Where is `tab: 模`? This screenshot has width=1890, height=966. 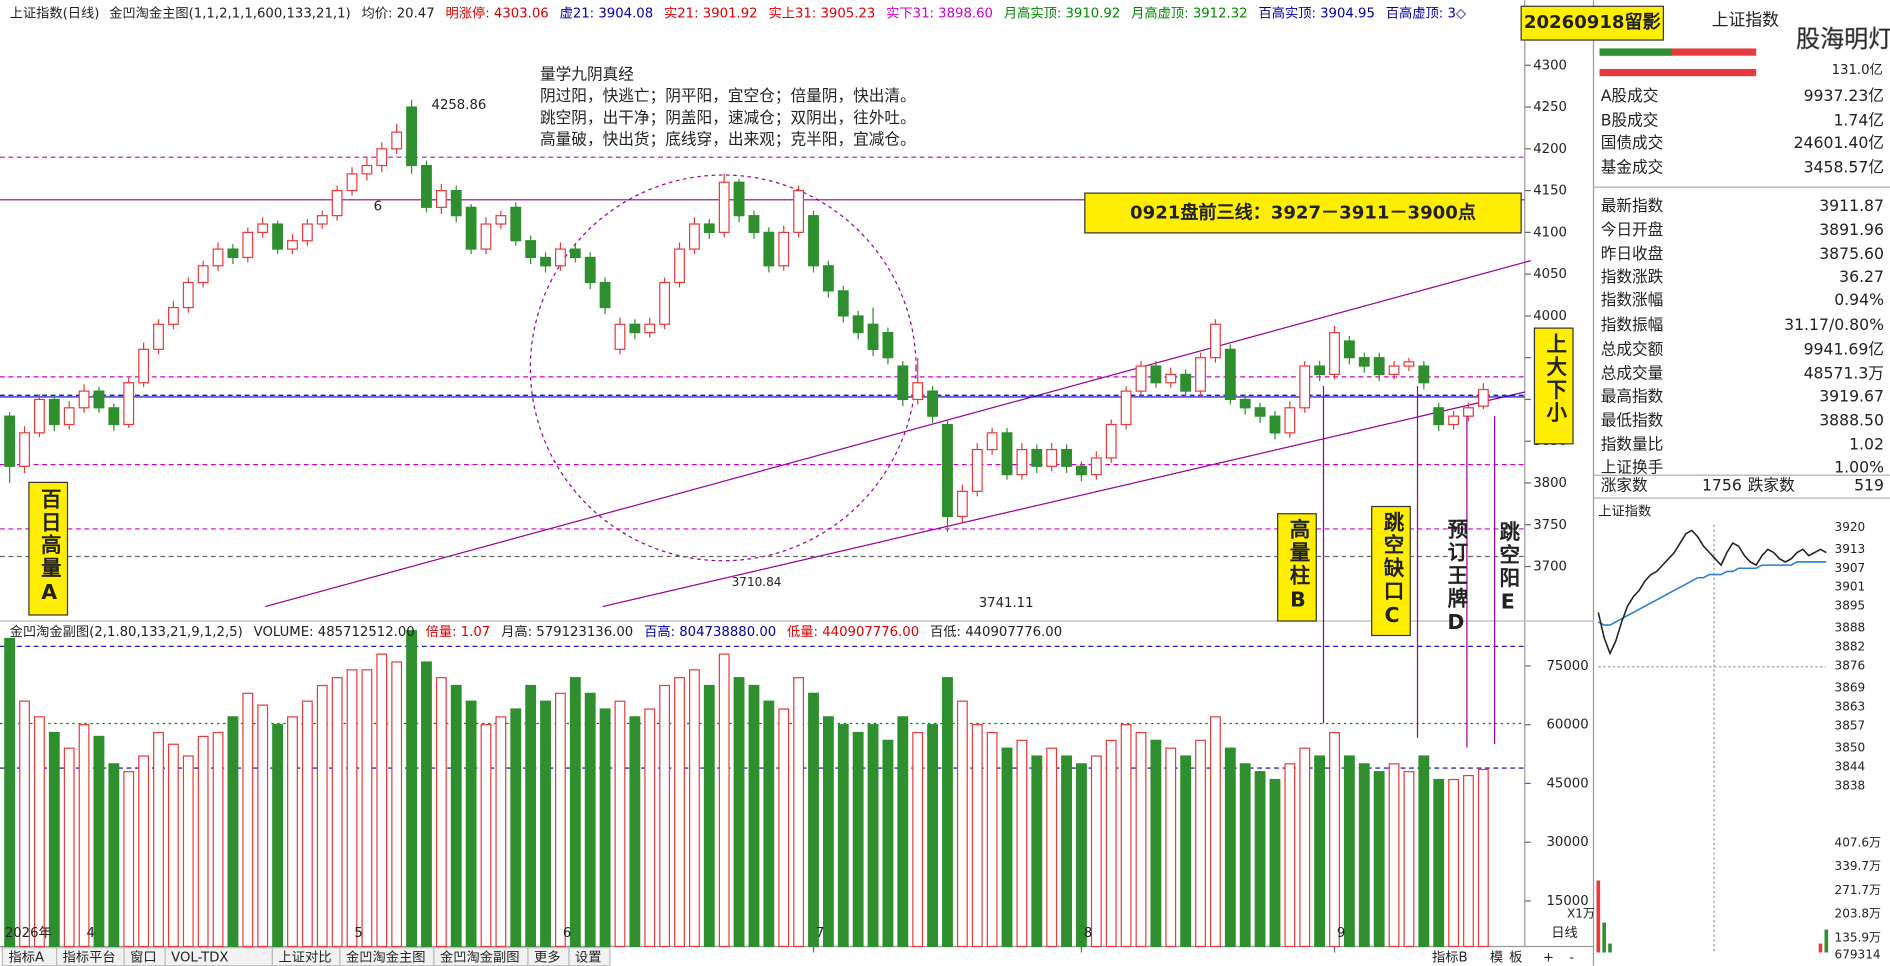
tab: 模 is located at coordinates (1496, 957).